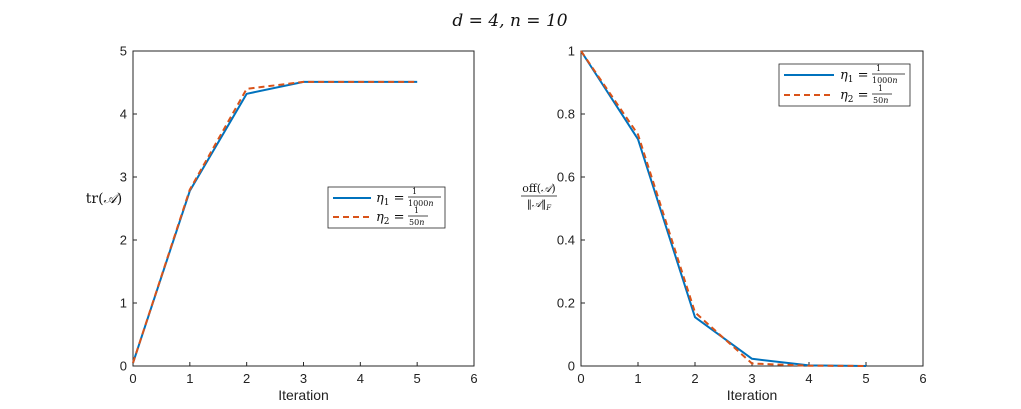 The image size is (1021, 409). What do you see at coordinates (571, 51) in the screenshot?
I see `right-y-tick-label: 1` at bounding box center [571, 51].